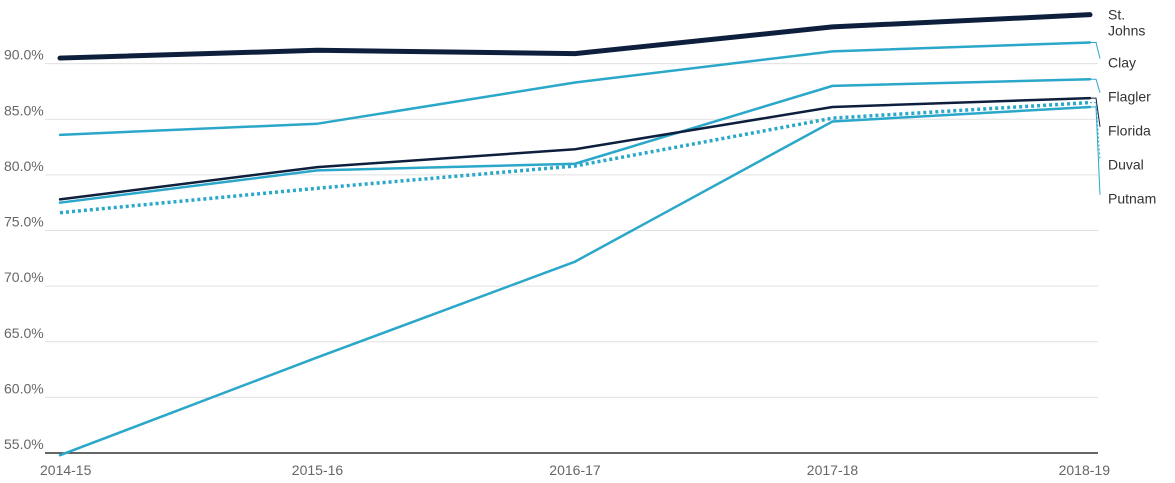  Describe the element at coordinates (575, 470) in the screenshot. I see `x-tick-label: 2016-17` at that location.